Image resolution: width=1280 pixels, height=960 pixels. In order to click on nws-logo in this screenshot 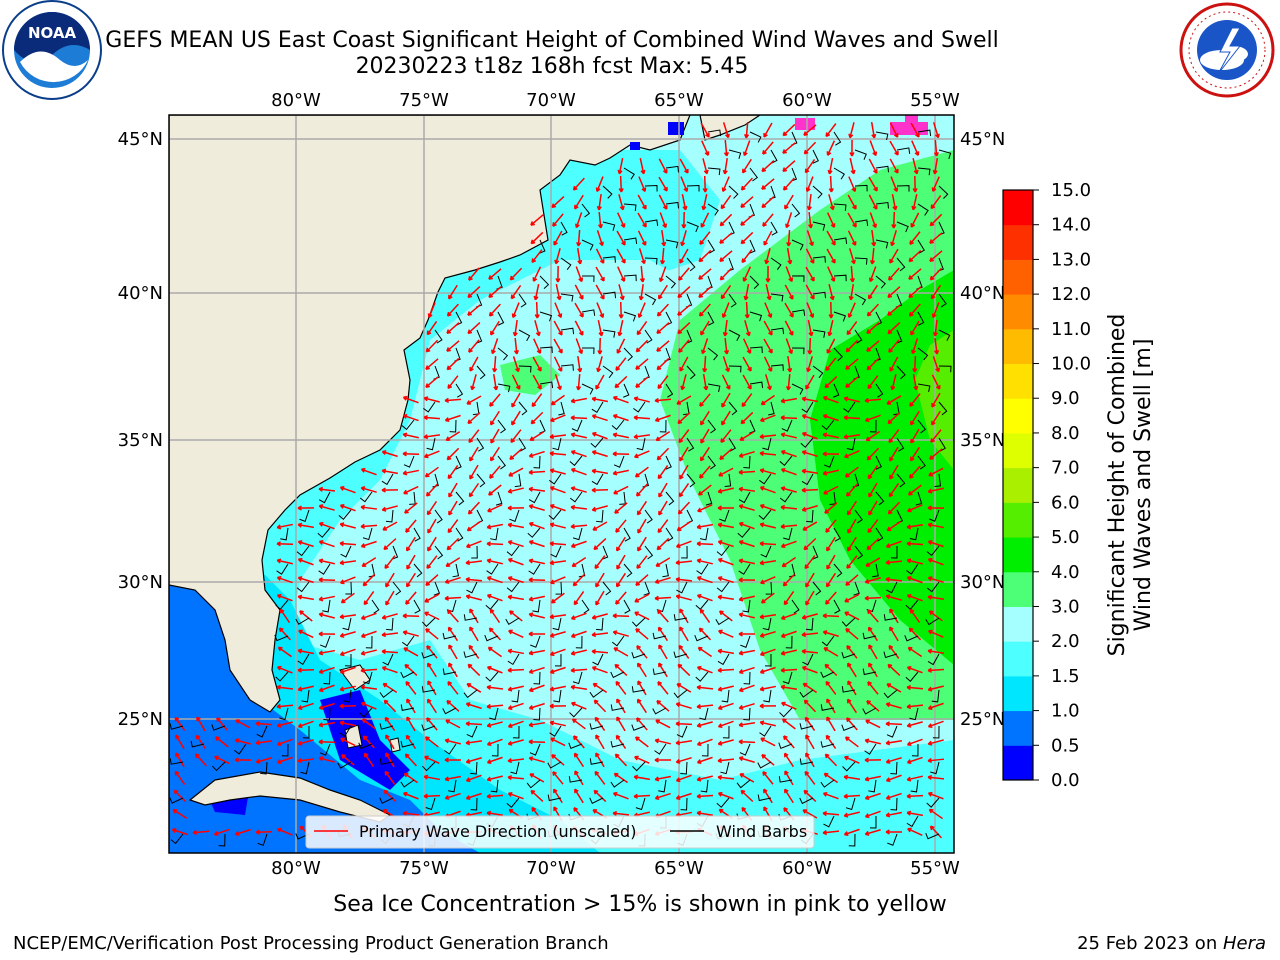, I will do `click(1227, 50)`.